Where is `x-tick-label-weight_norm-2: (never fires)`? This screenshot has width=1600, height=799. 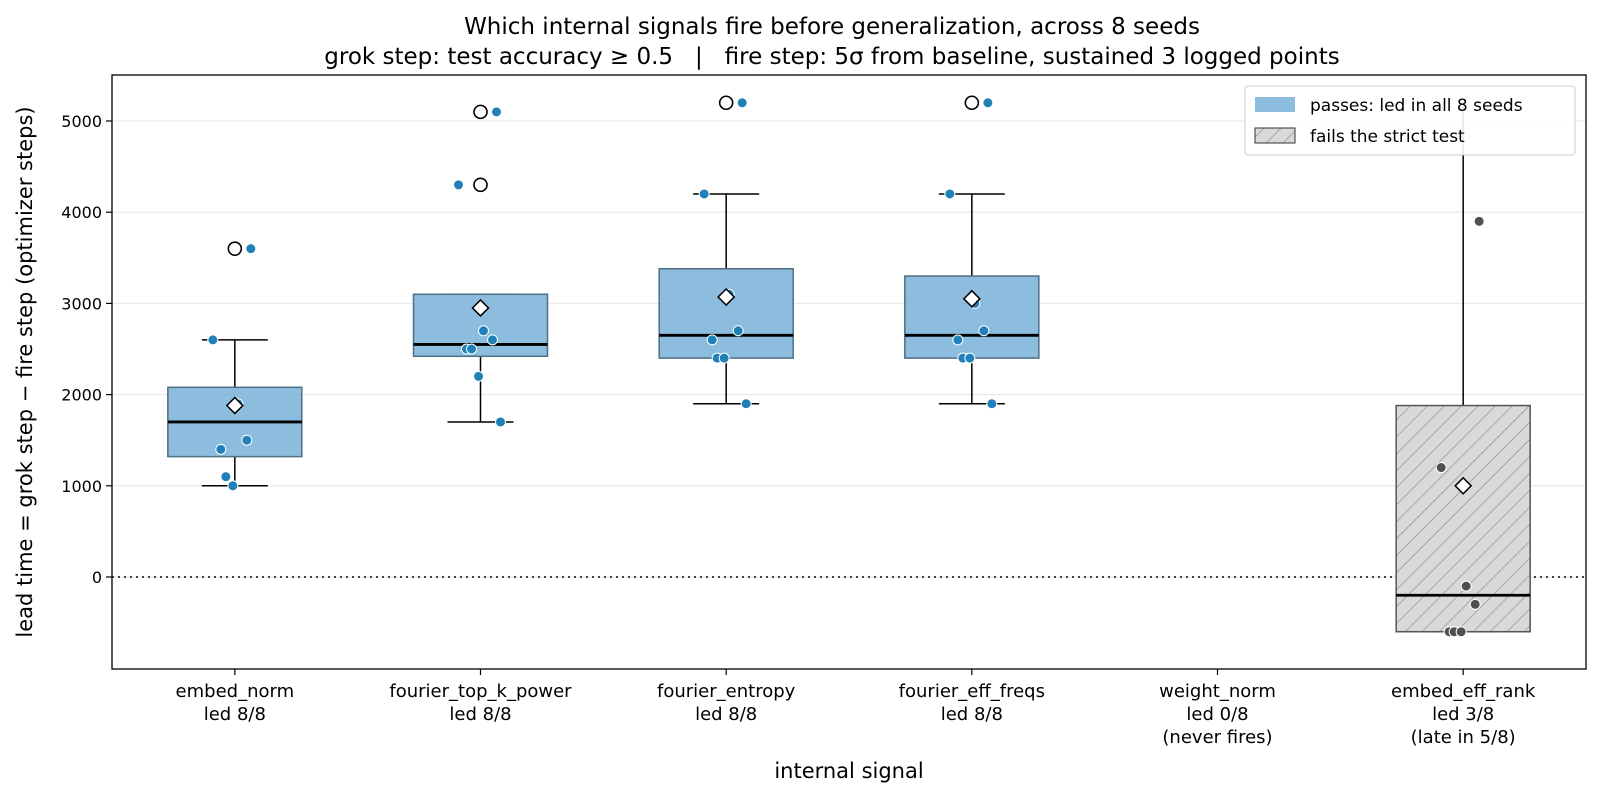
x-tick-label-weight_norm-2: (never fires) is located at coordinates (1217, 737).